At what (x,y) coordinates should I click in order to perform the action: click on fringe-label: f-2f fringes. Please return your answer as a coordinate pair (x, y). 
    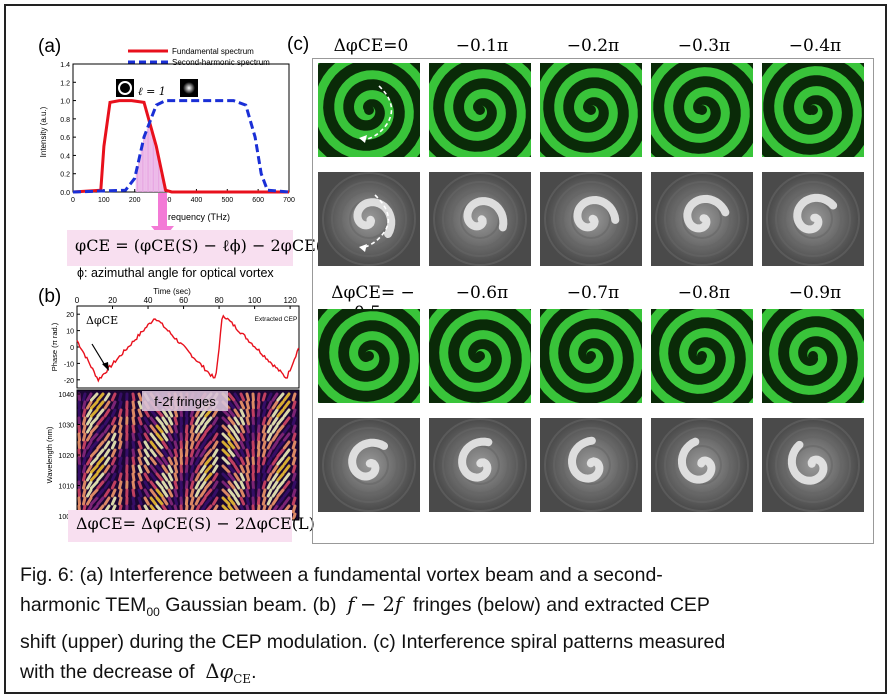
    Looking at the image, I should click on (185, 401).